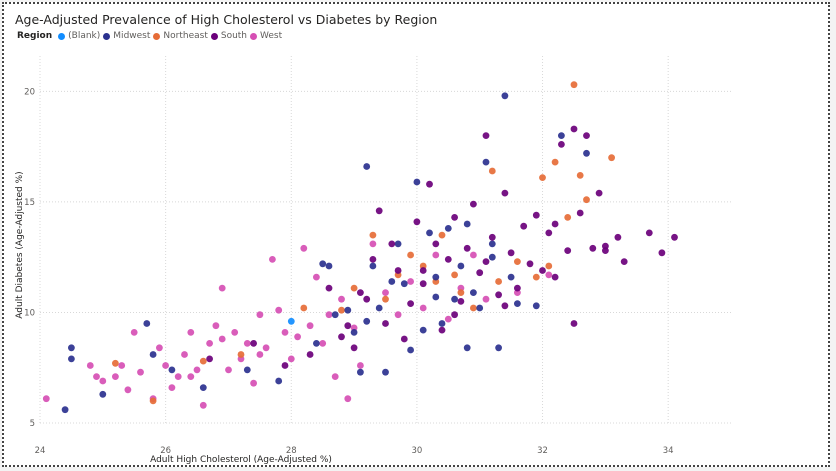 The width and height of the screenshot is (836, 471). I want to click on legend-item-northeast: Northeast, so click(180, 36).